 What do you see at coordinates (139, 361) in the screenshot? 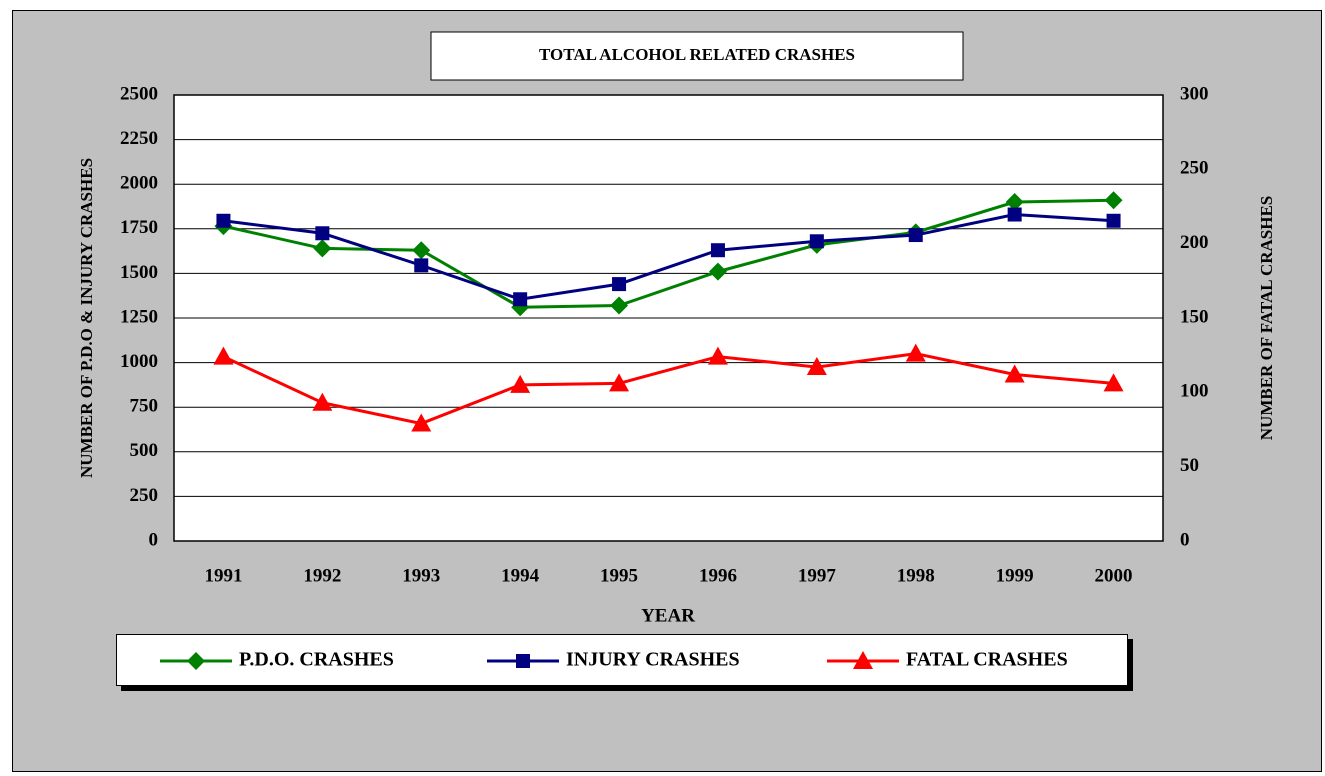
I see `y-tick-label: 1000` at bounding box center [139, 361].